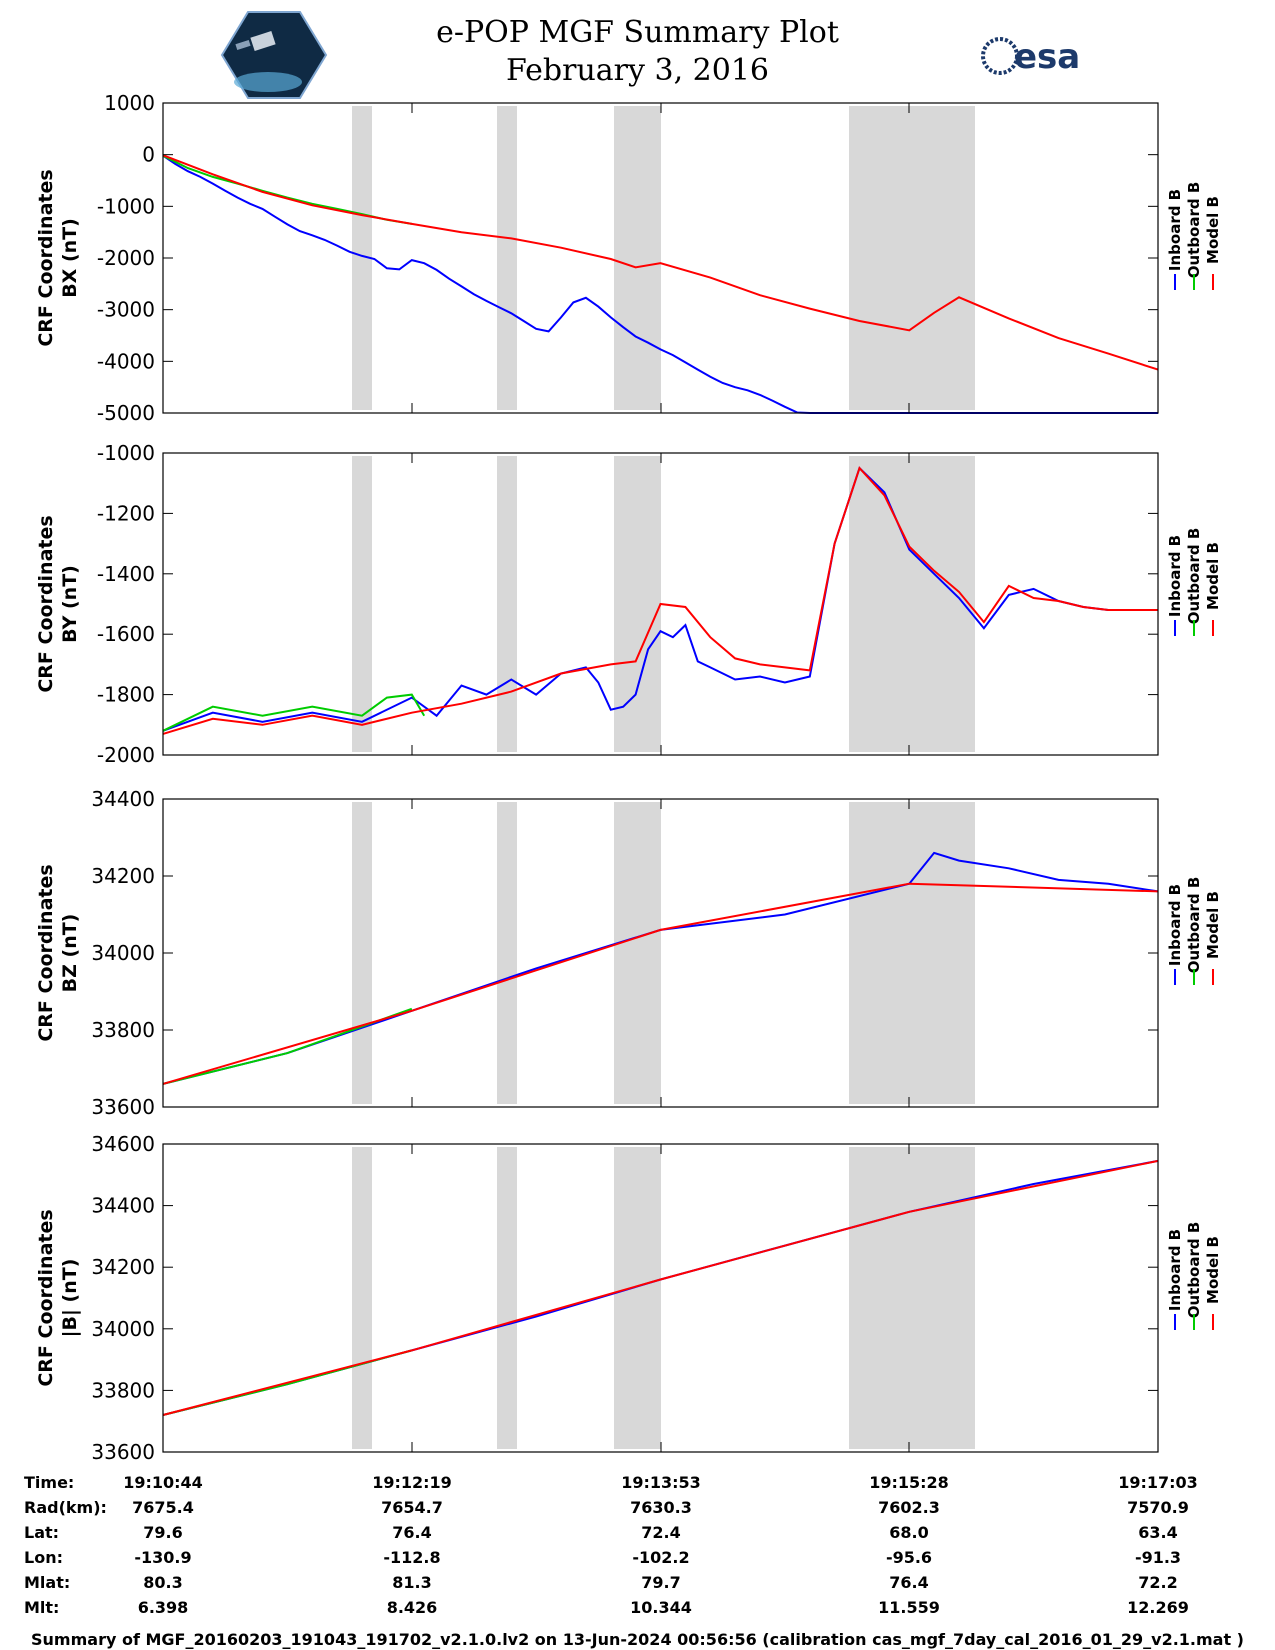 The width and height of the screenshot is (1275, 1650). What do you see at coordinates (162, 1532) in the screenshot?
I see `ephemeris-value: 79.6` at bounding box center [162, 1532].